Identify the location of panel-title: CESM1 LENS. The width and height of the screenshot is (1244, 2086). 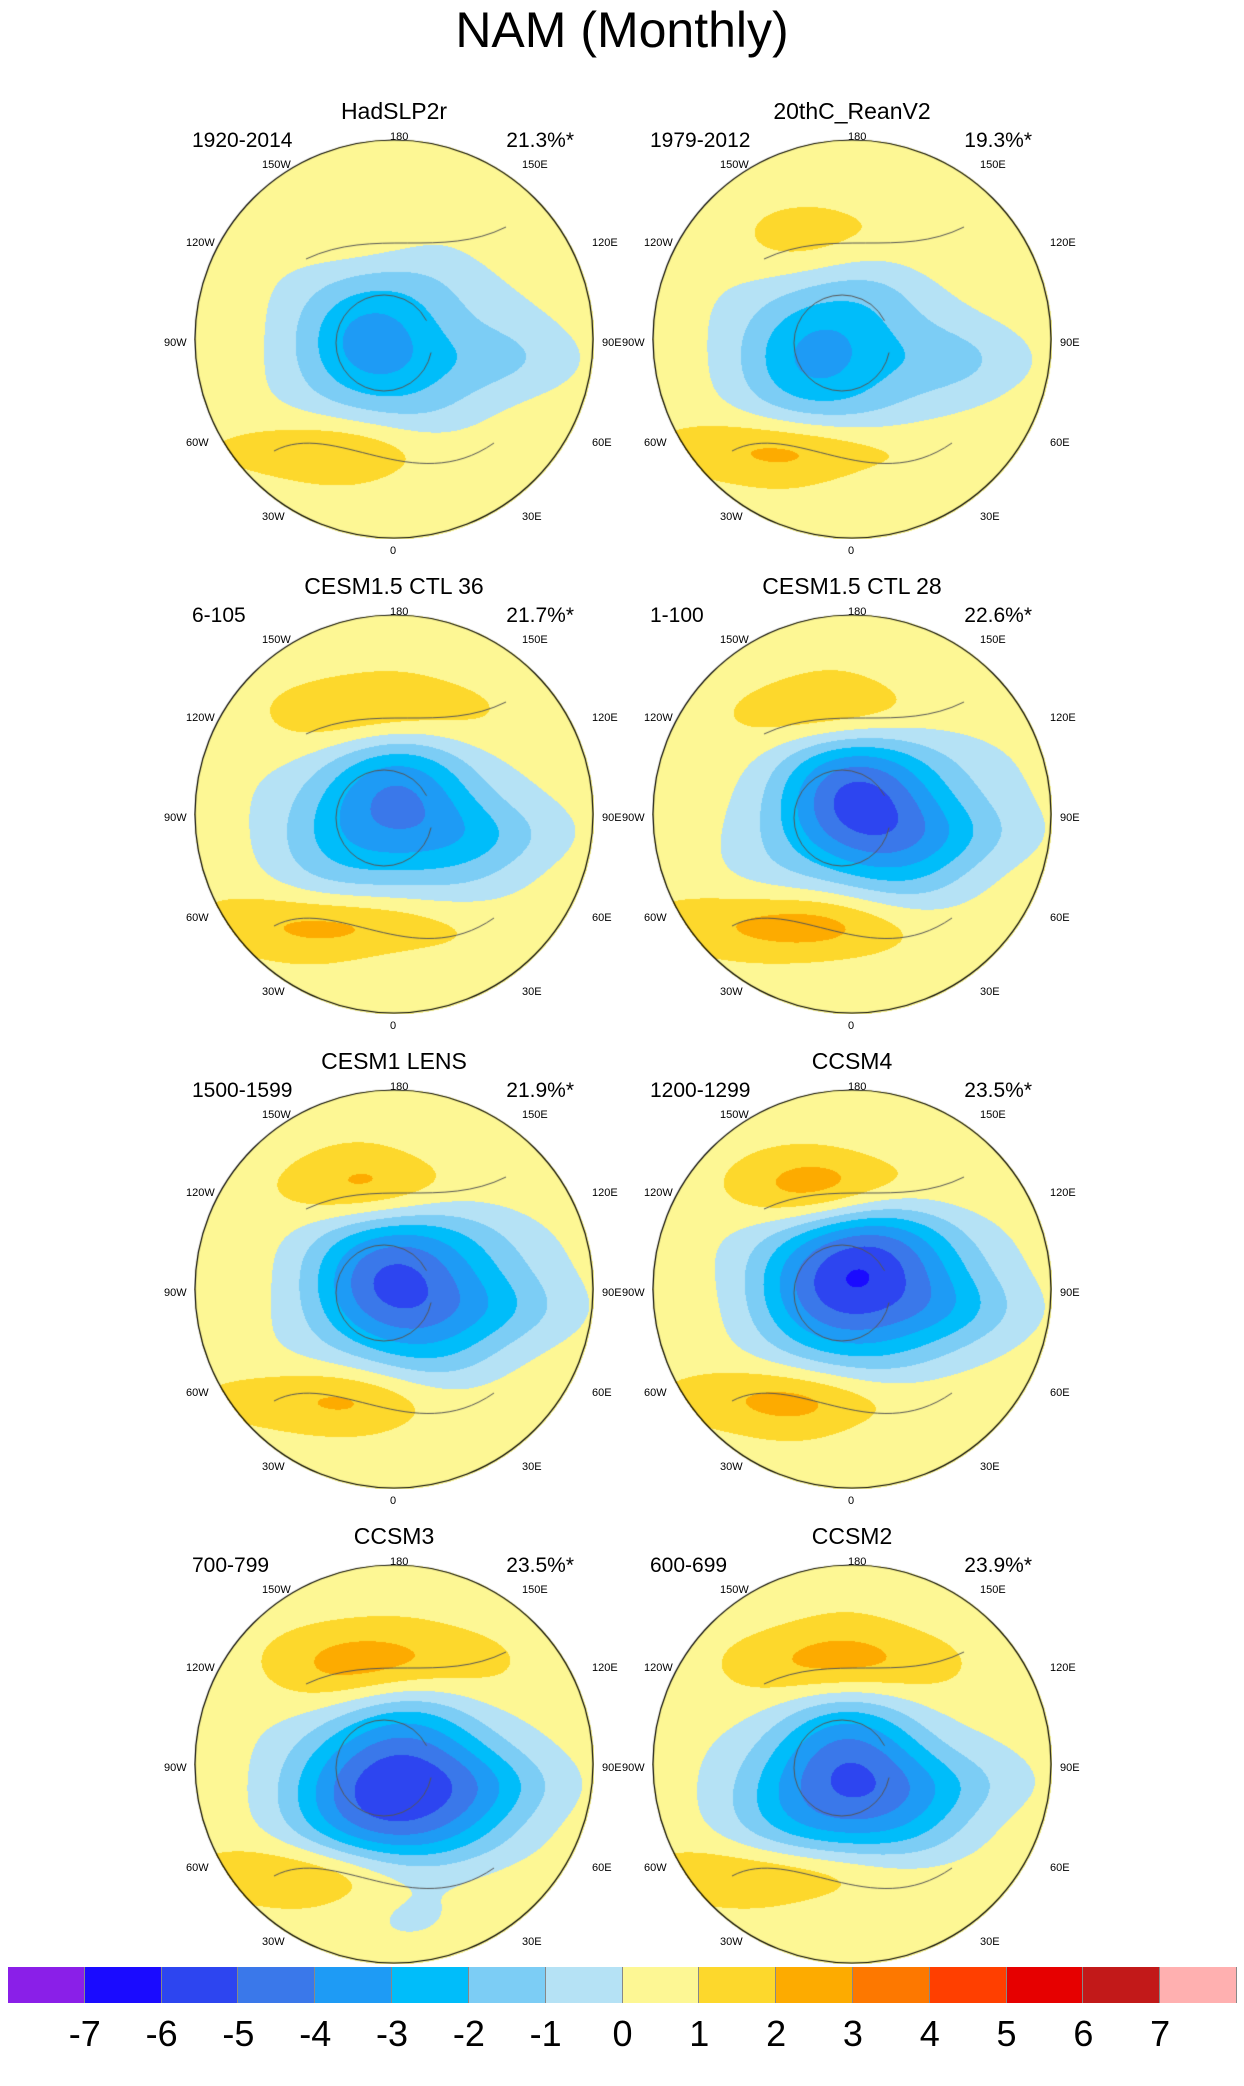
(394, 1061).